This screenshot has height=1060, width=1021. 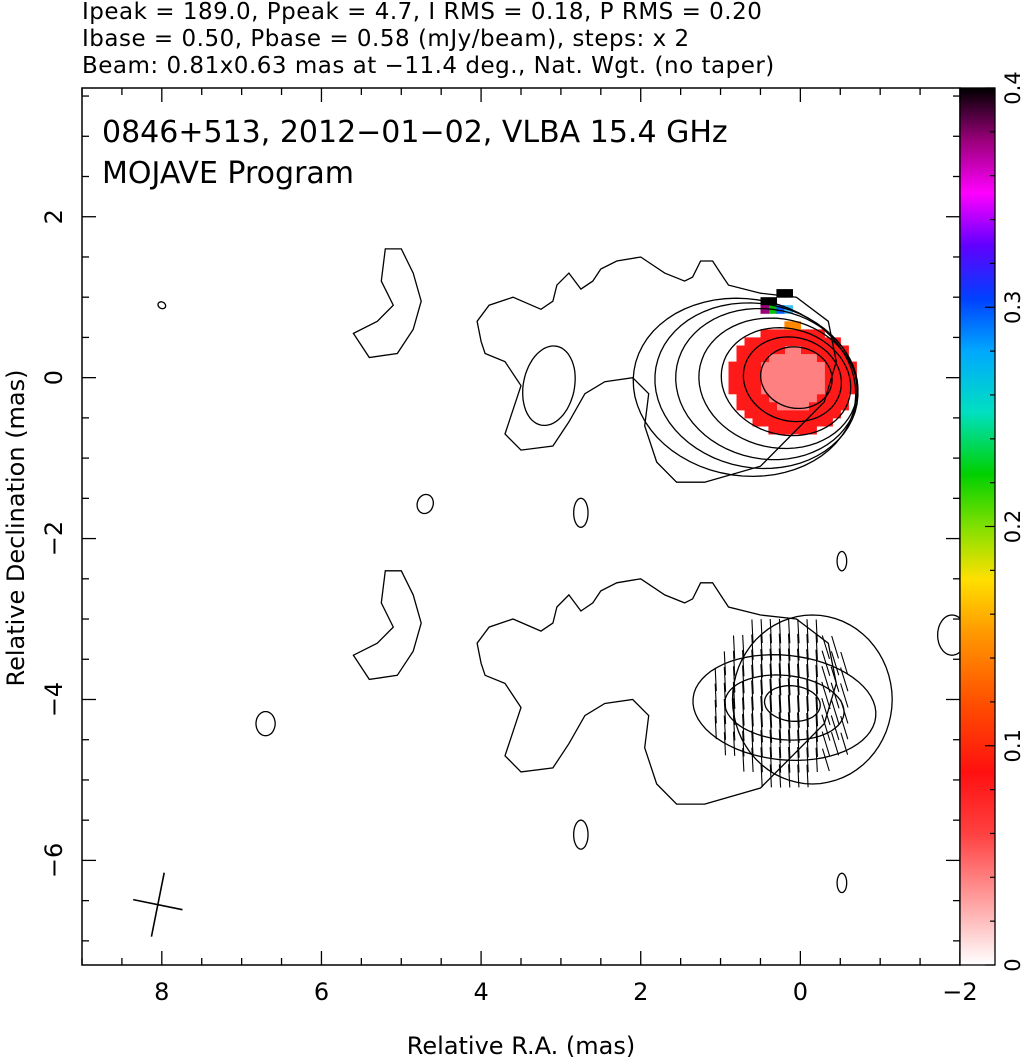 I want to click on evpa-ticks, so click(x=781, y=703).